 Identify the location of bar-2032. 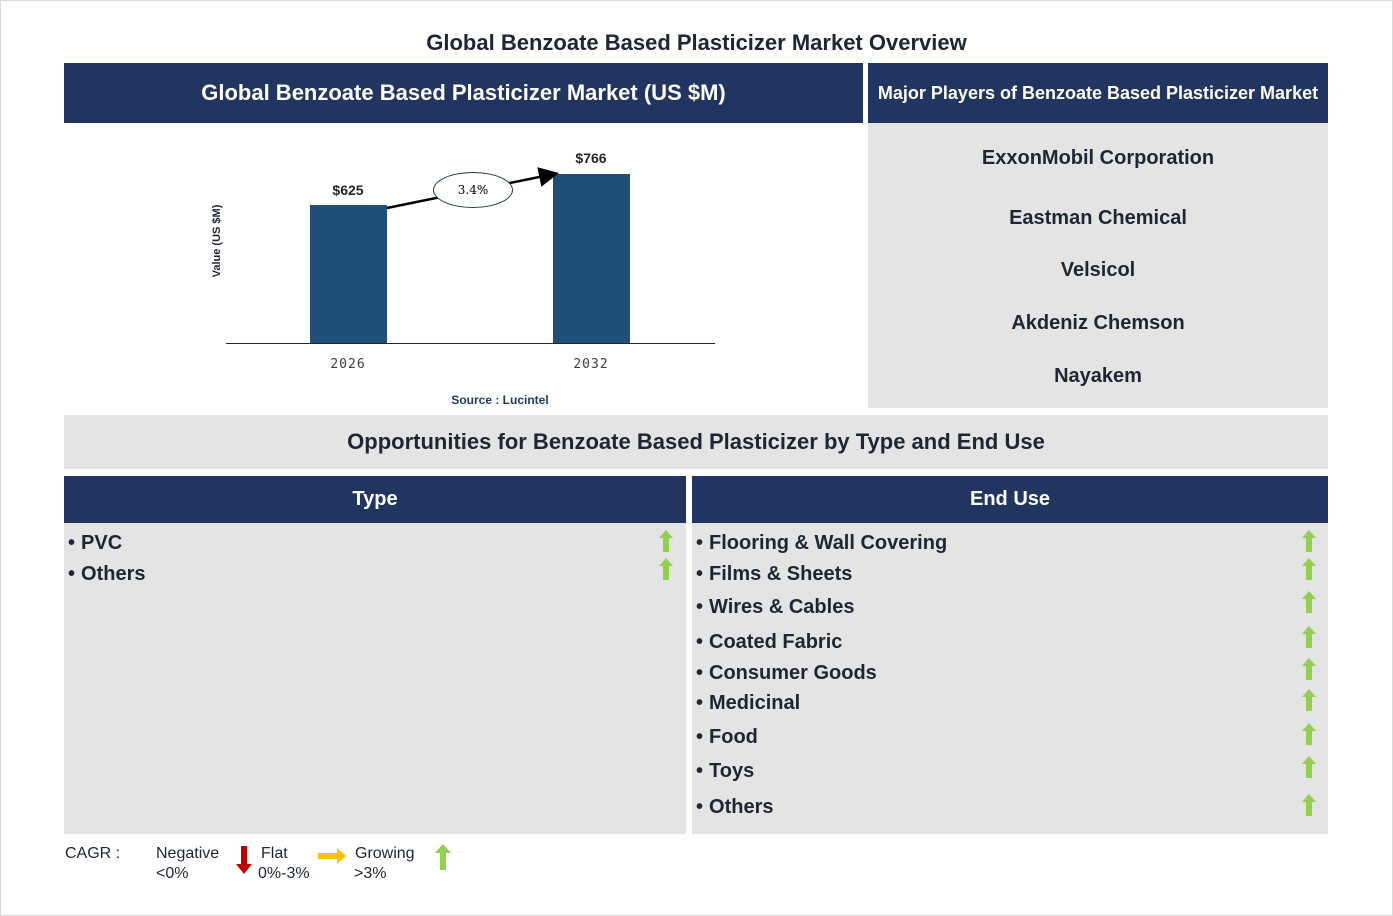
(591, 259).